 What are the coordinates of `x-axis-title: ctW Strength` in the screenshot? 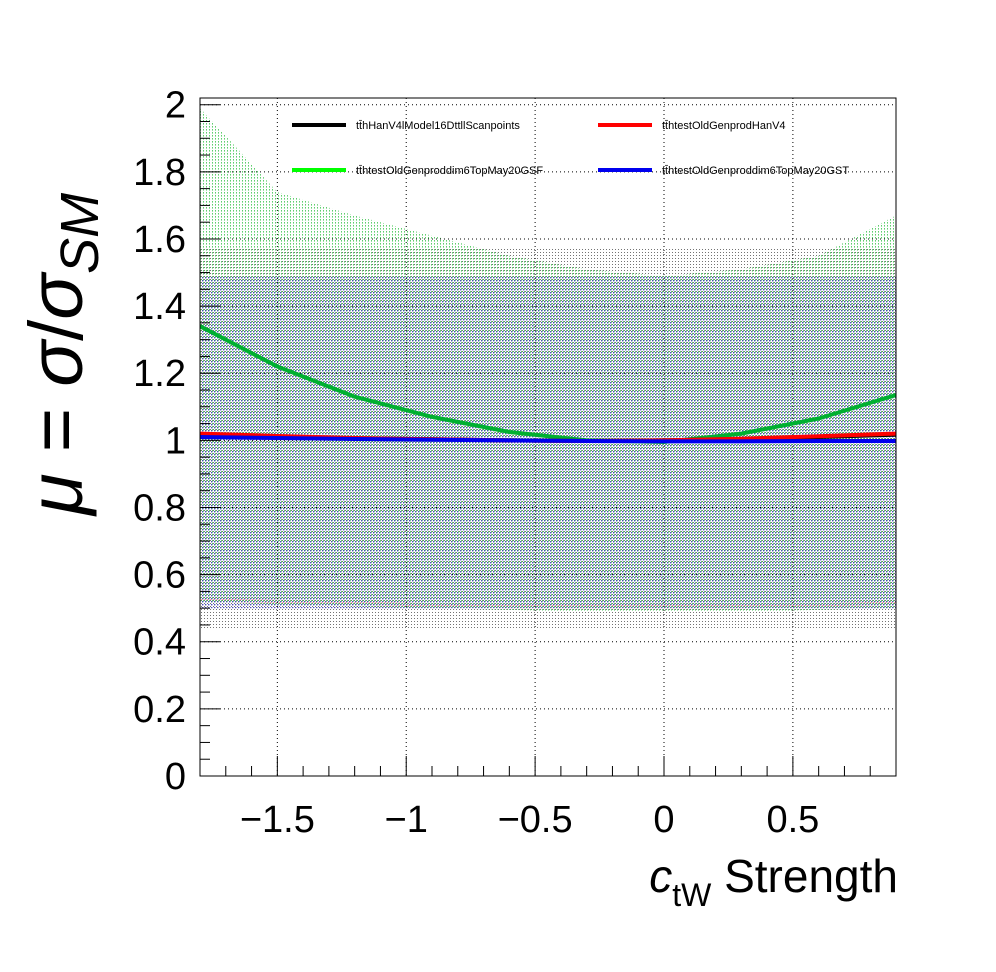 It's located at (773, 881).